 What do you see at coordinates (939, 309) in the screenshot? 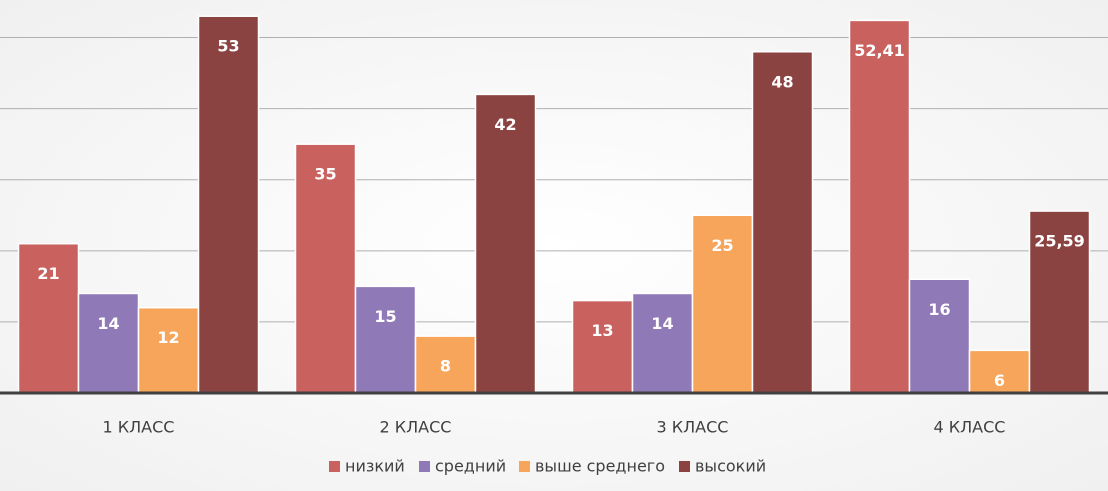
I see `data-label: 16` at bounding box center [939, 309].